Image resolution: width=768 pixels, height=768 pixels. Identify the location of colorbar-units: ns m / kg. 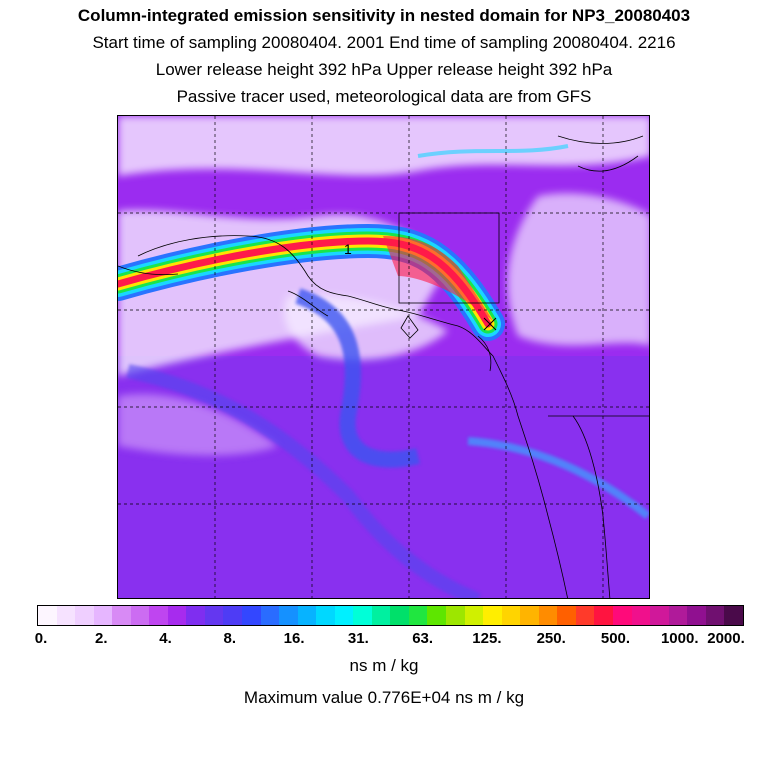
(384, 665).